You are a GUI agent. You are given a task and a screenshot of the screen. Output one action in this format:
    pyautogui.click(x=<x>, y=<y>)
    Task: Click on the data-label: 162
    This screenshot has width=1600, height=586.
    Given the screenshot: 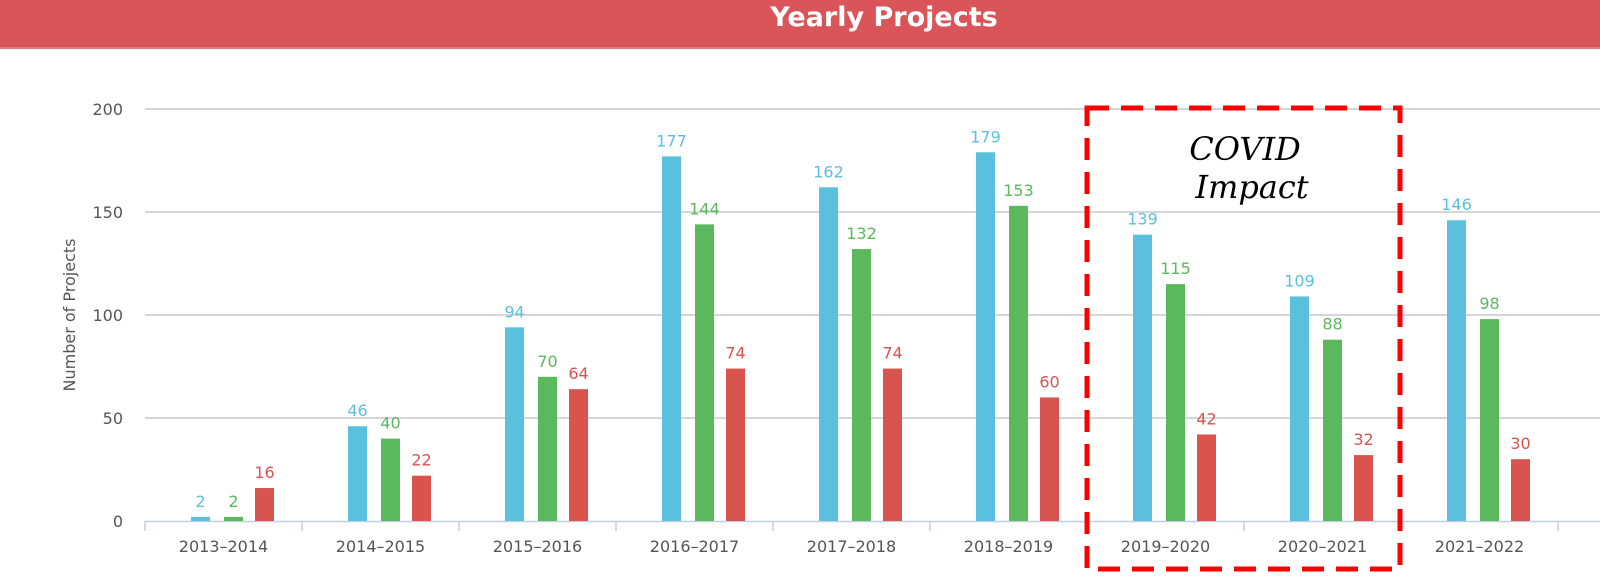 What is the action you would take?
    pyautogui.click(x=828, y=171)
    